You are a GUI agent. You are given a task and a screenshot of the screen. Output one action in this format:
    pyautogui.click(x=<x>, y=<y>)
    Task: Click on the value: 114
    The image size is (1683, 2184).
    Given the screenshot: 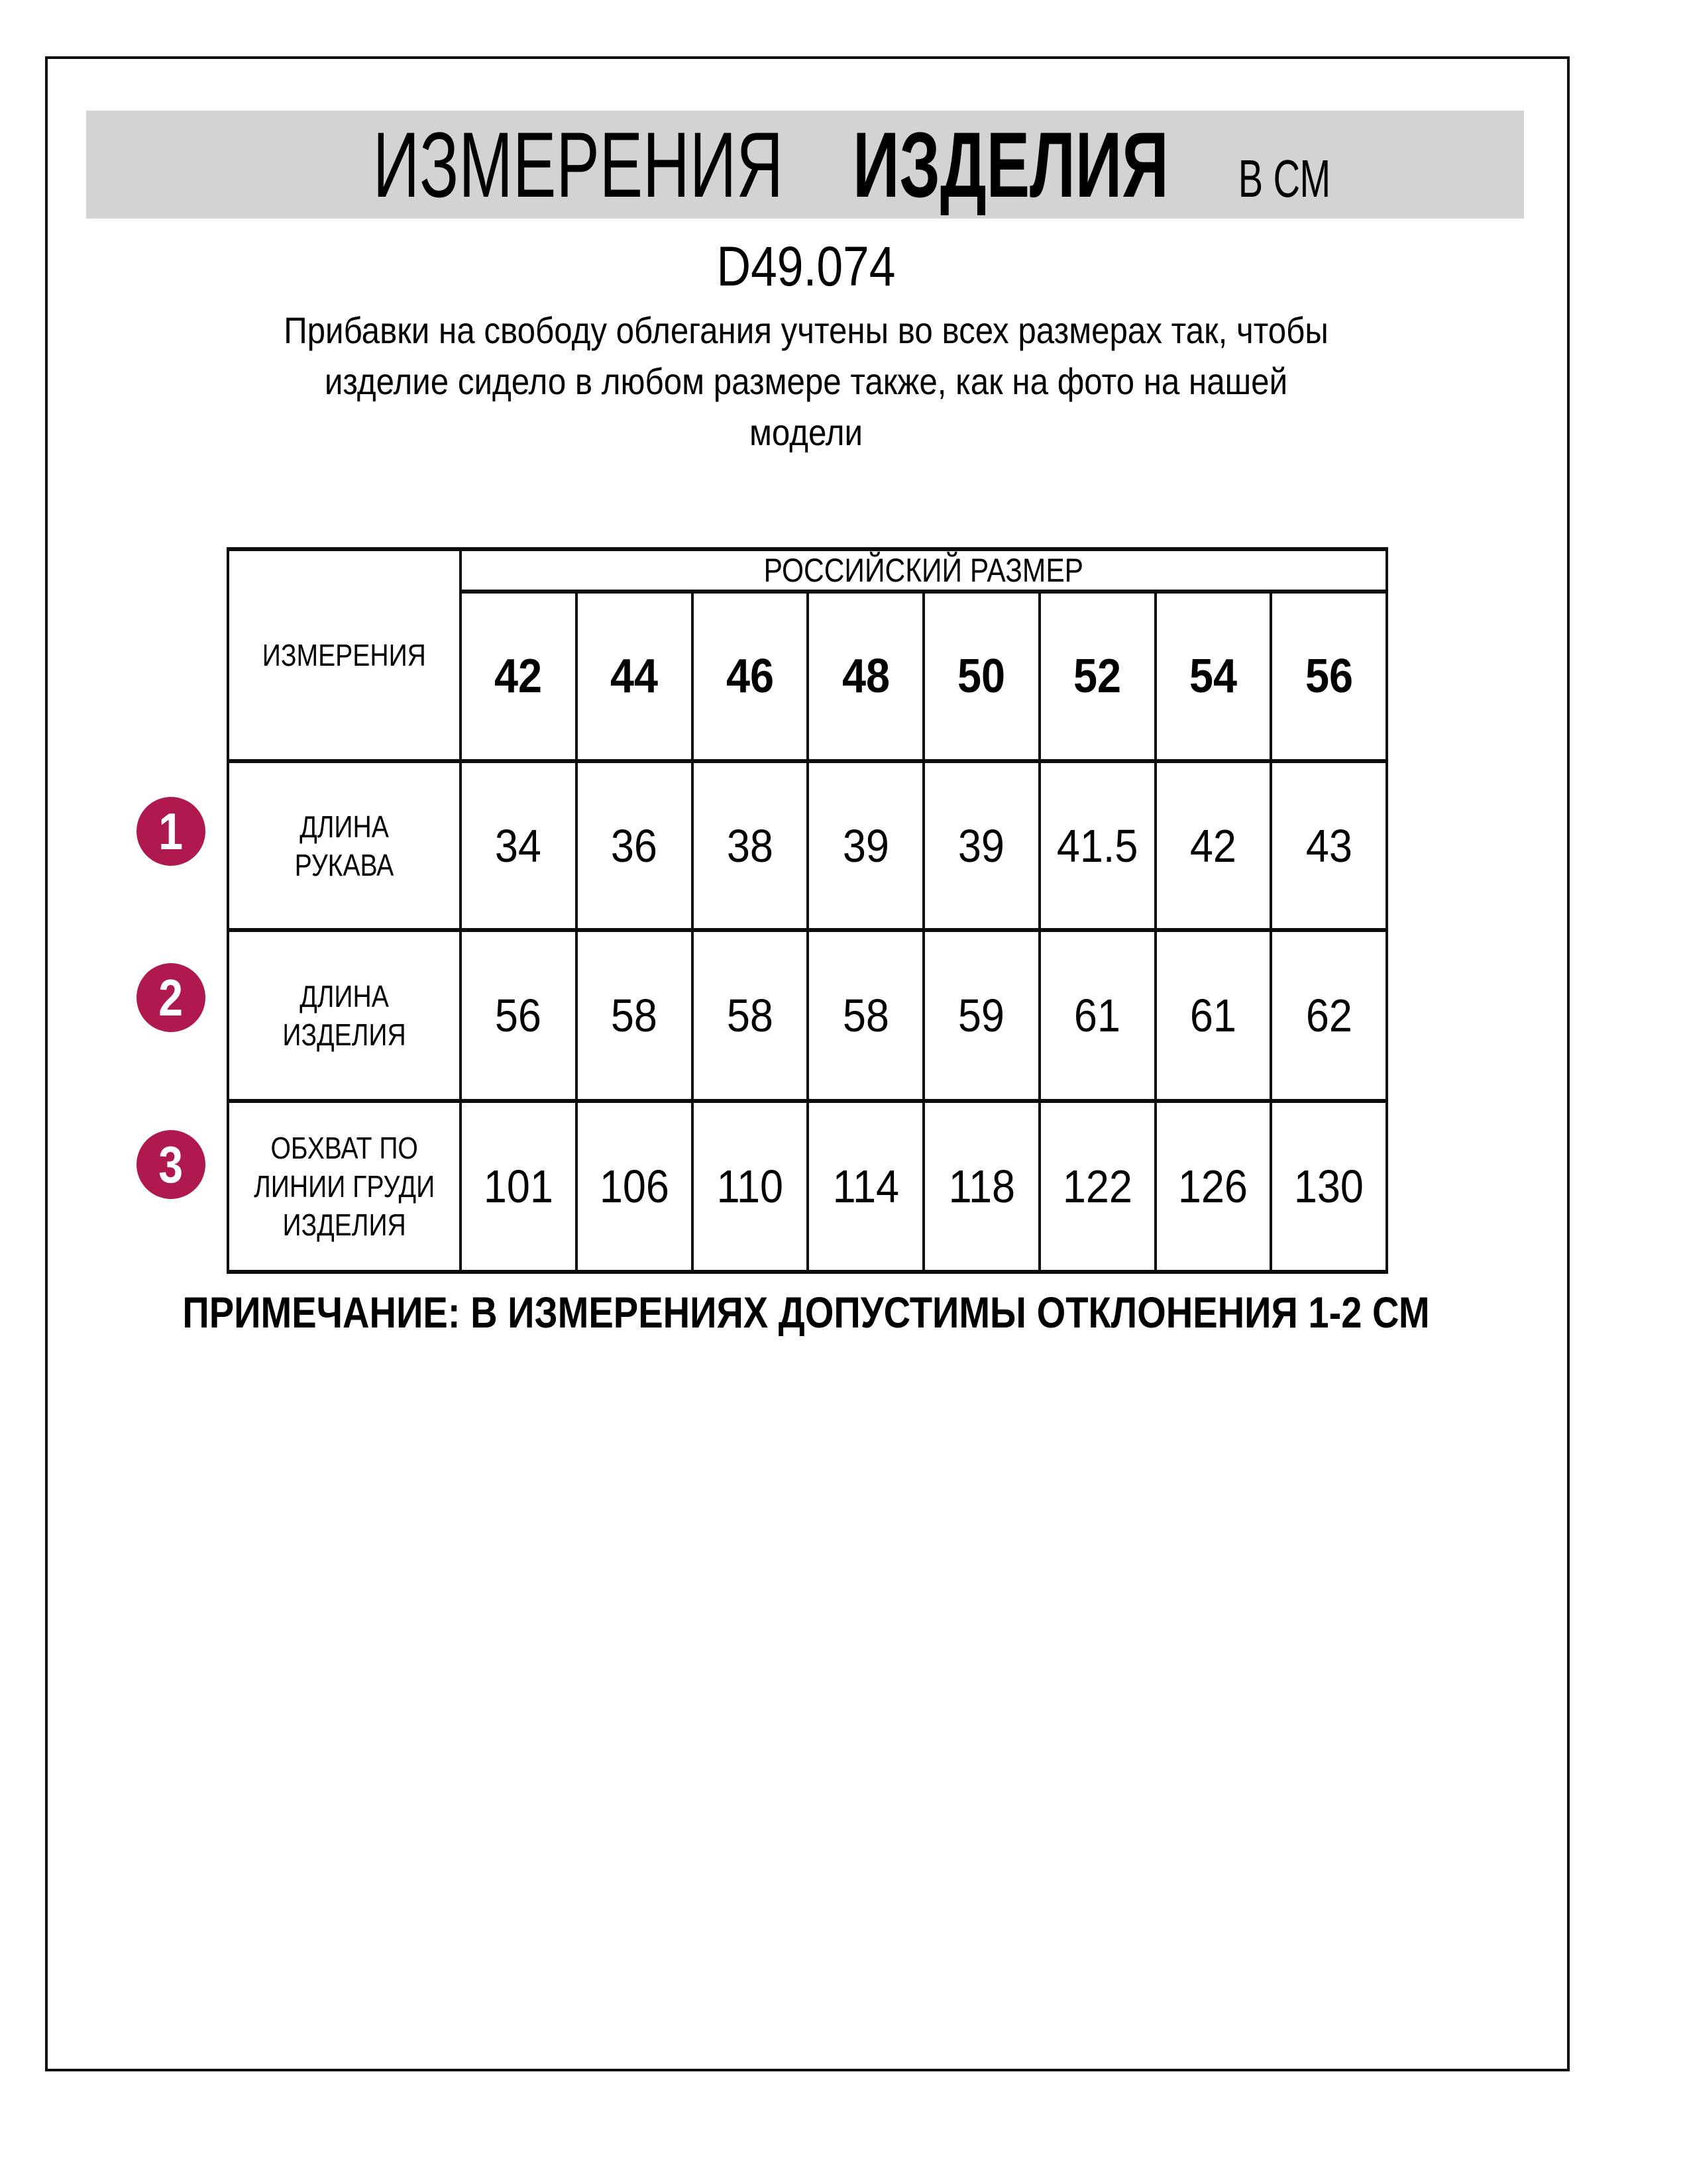 What is the action you would take?
    pyautogui.click(x=865, y=1186)
    